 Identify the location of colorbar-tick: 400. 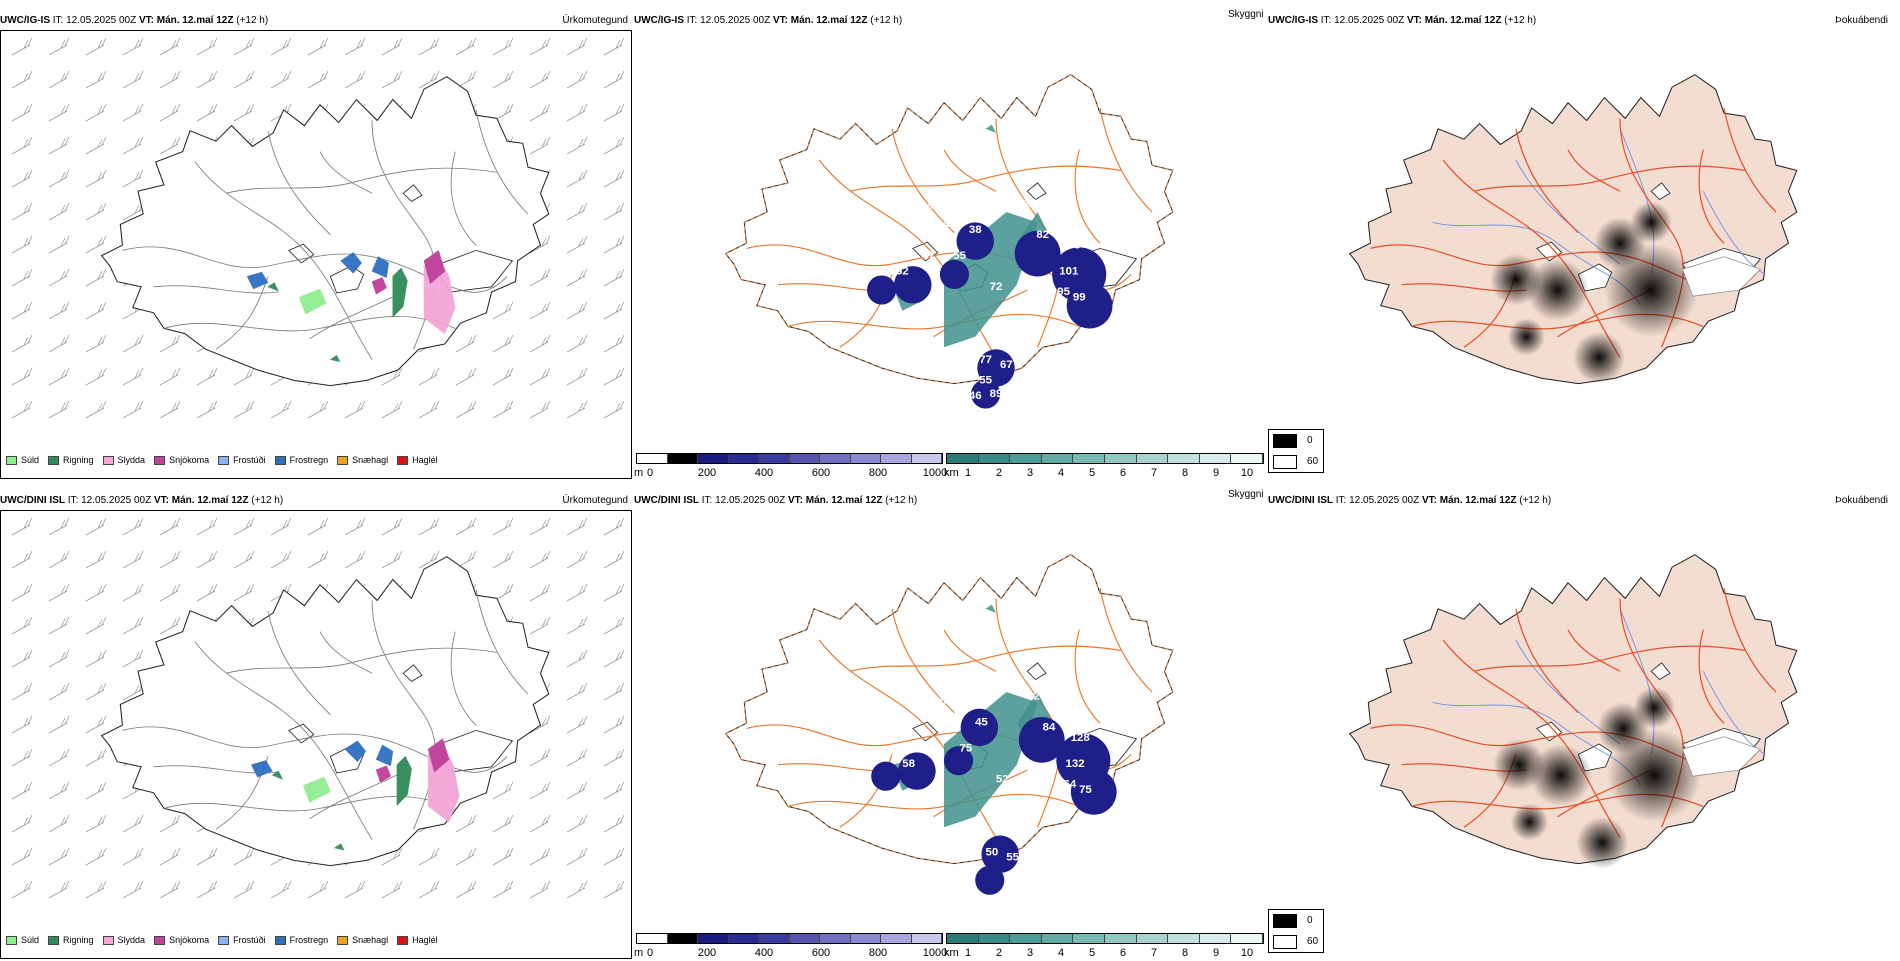
(764, 953).